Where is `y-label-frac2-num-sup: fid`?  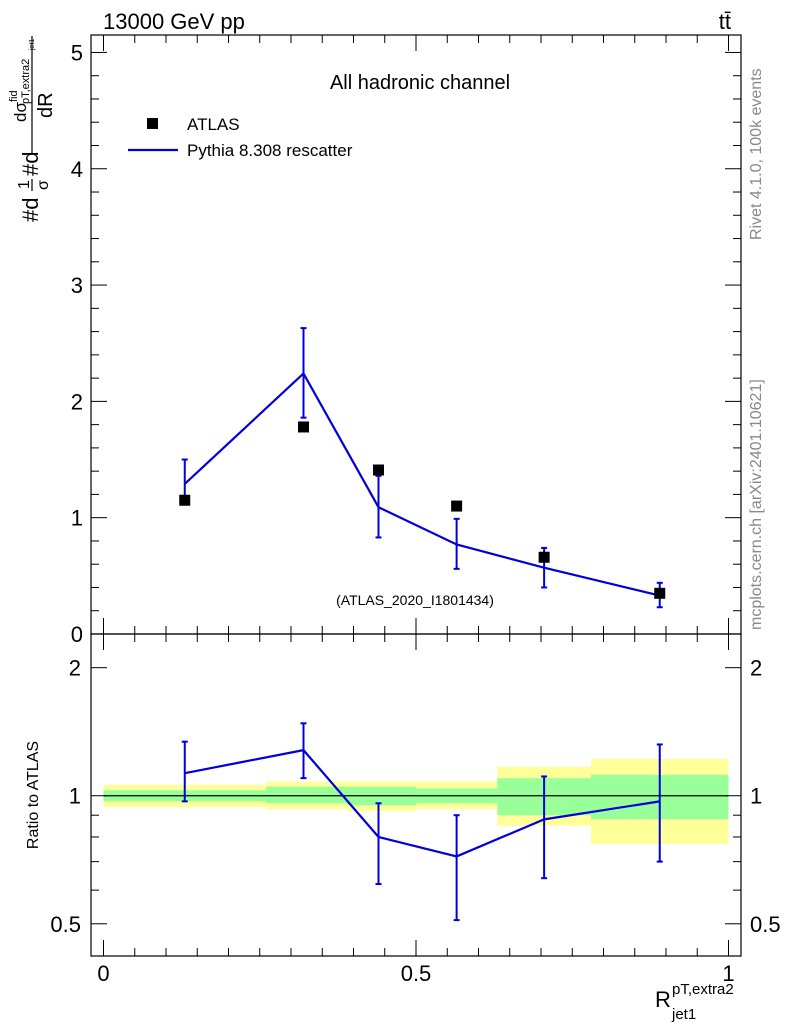
y-label-frac2-num-sup: fid is located at coordinates (14, 96).